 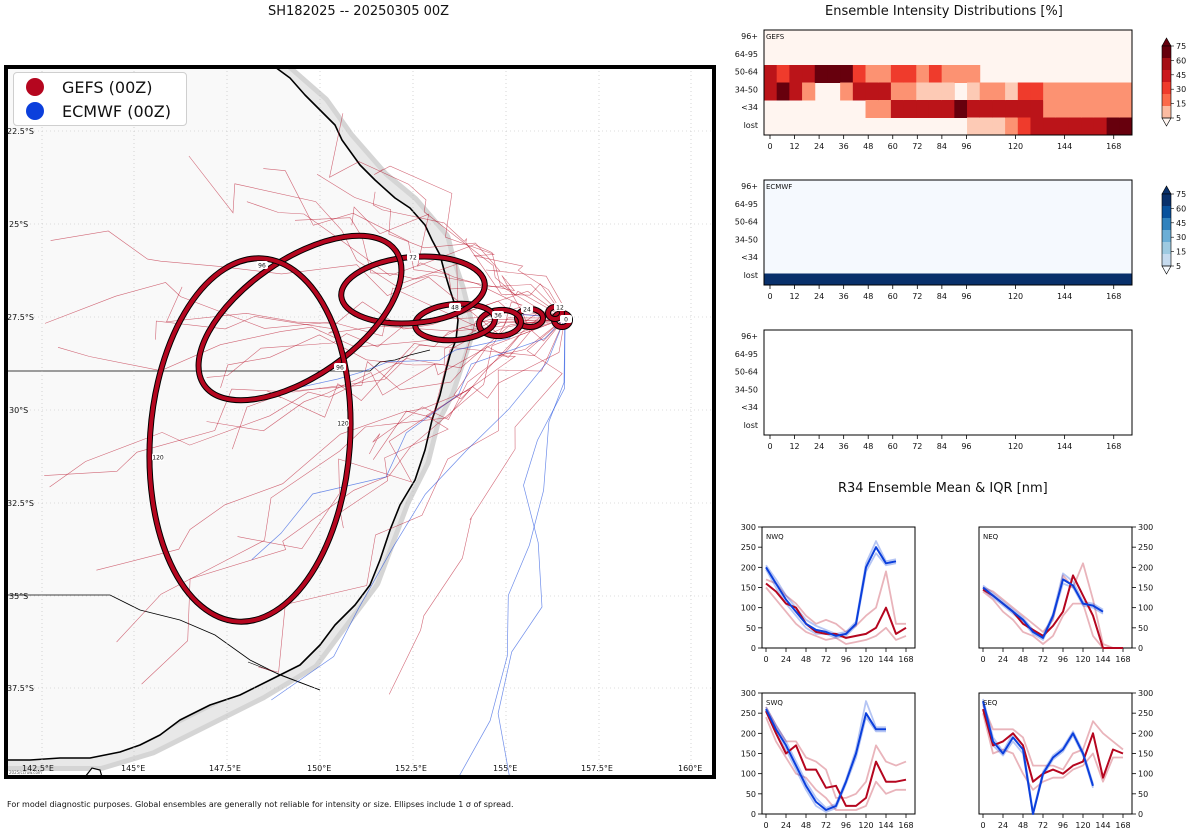 What do you see at coordinates (1178, 118) in the screenshot?
I see `cbar-tick-label: 5` at bounding box center [1178, 118].